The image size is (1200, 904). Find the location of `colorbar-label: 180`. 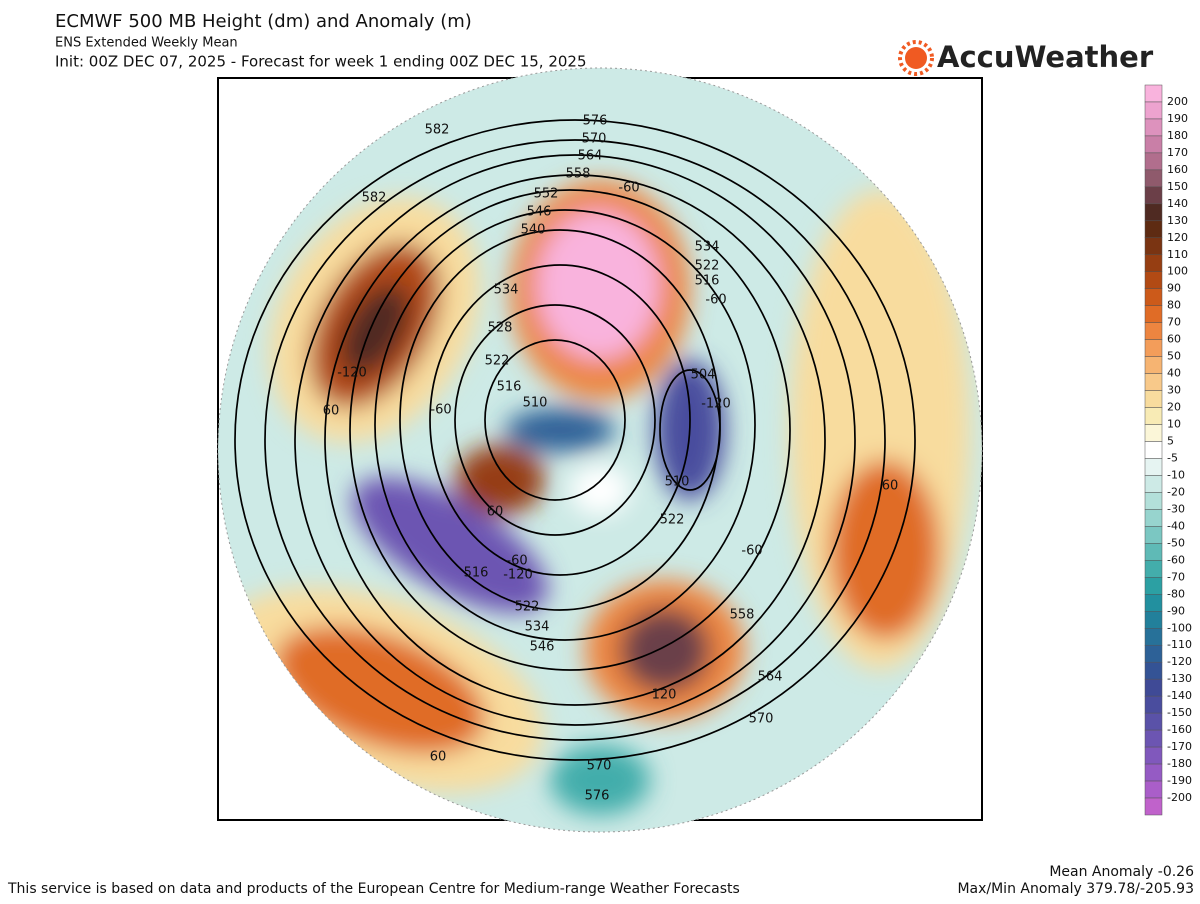

colorbar-label: 180 is located at coordinates (1177, 135).